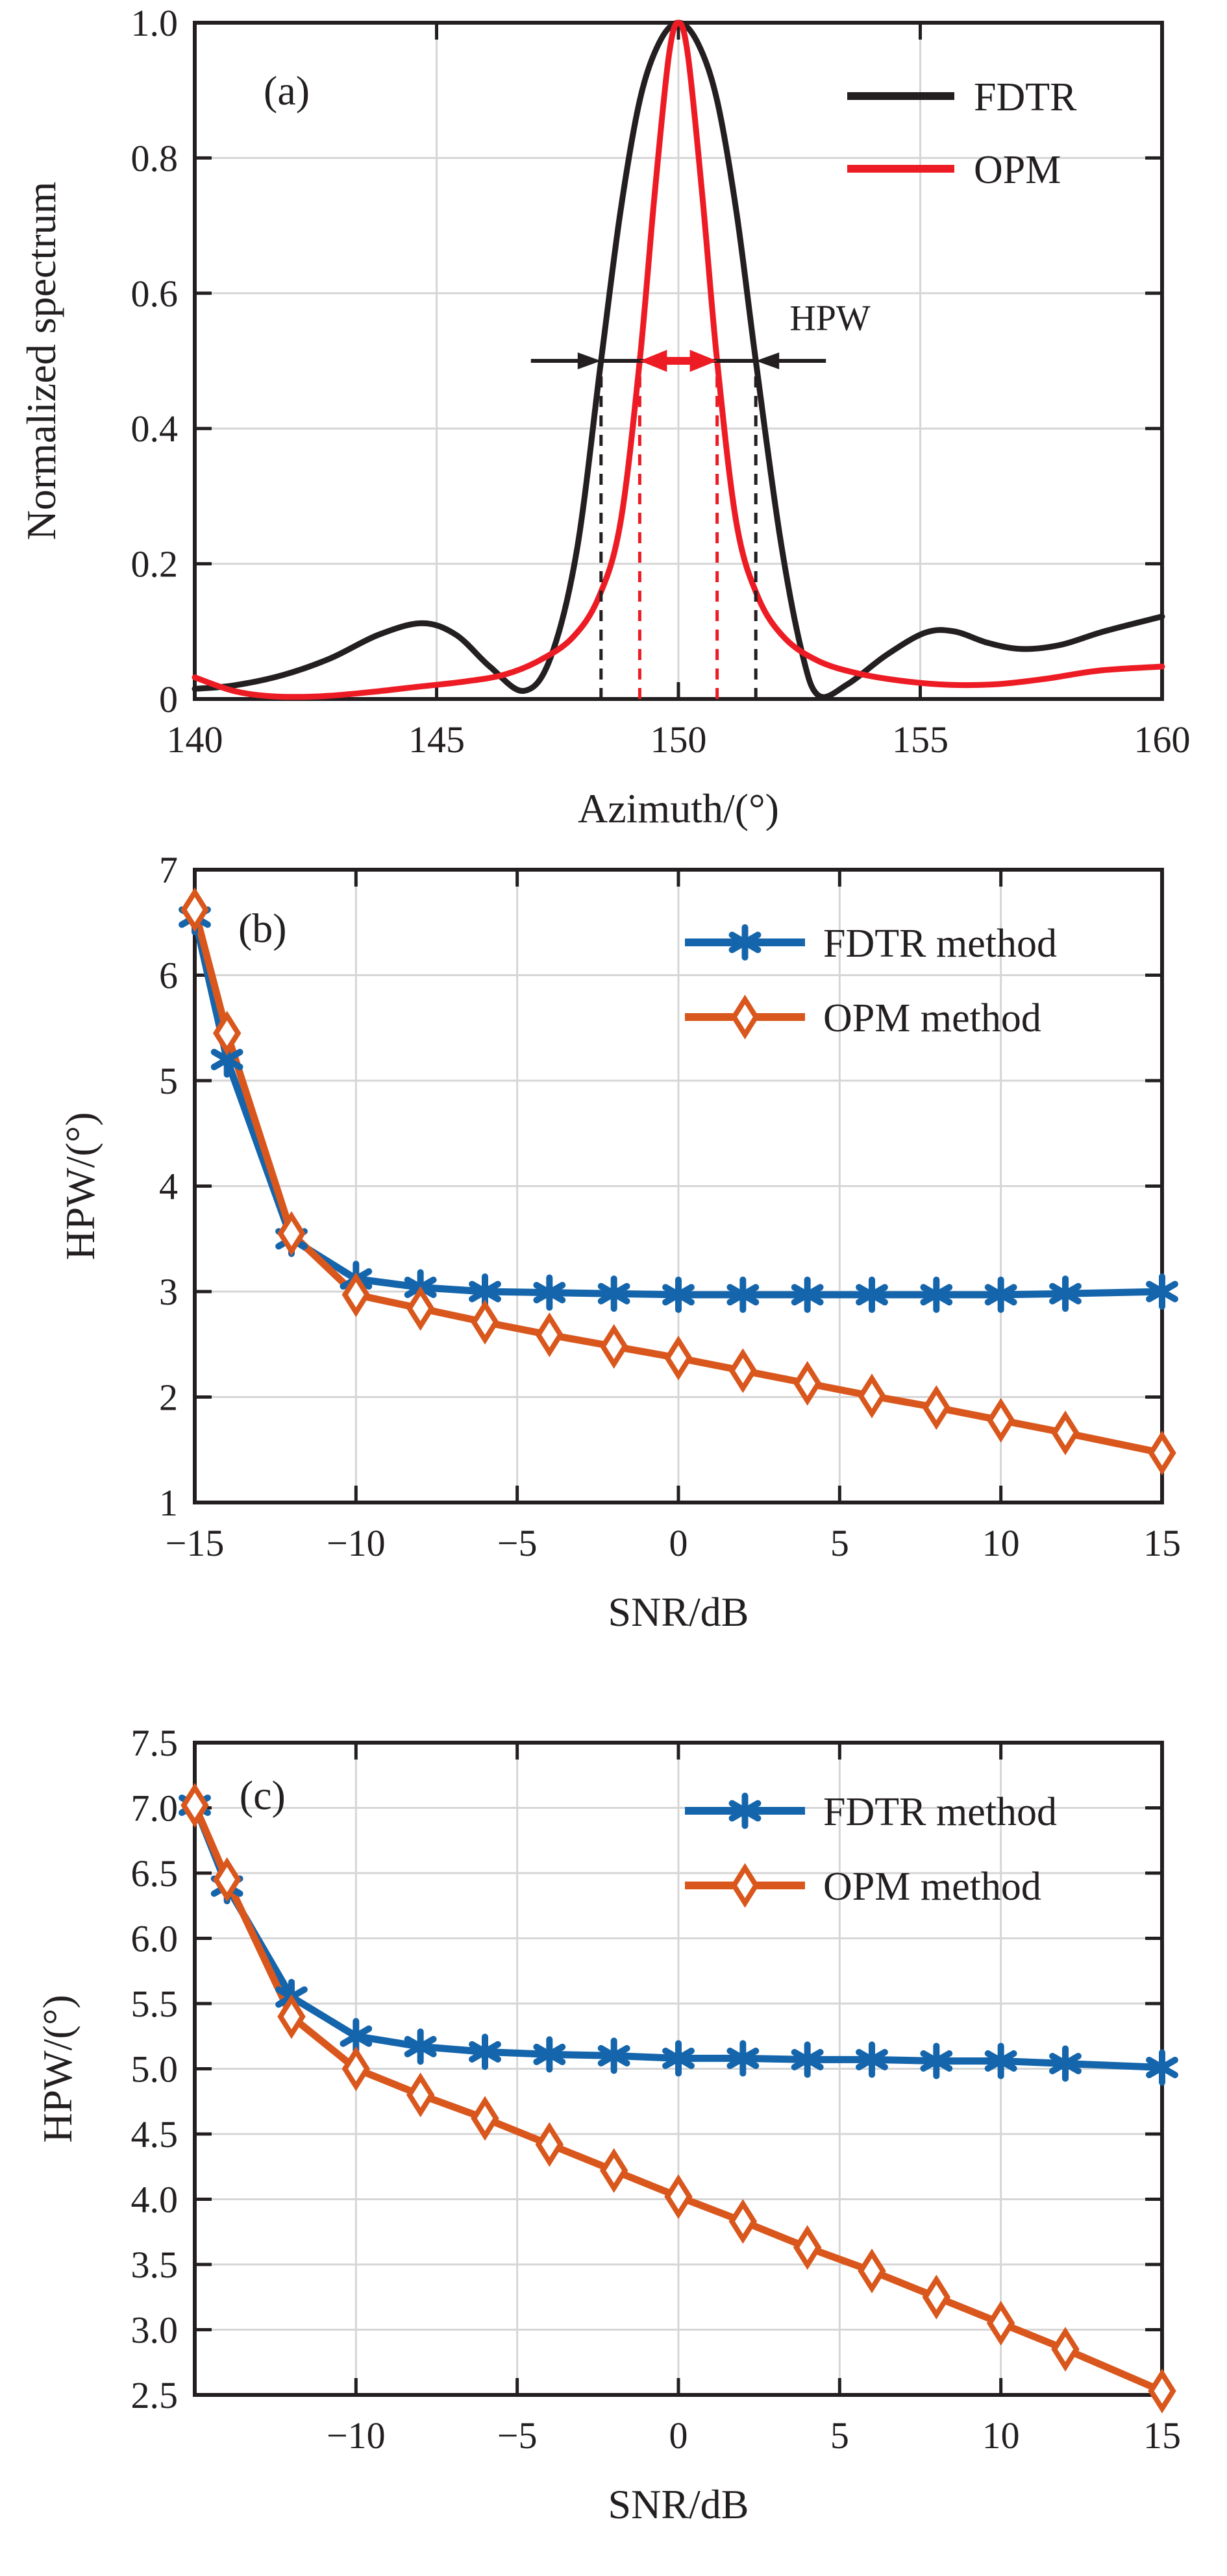 This screenshot has width=1227, height=2576. What do you see at coordinates (169, 976) in the screenshot?
I see `y-tick-label: 6` at bounding box center [169, 976].